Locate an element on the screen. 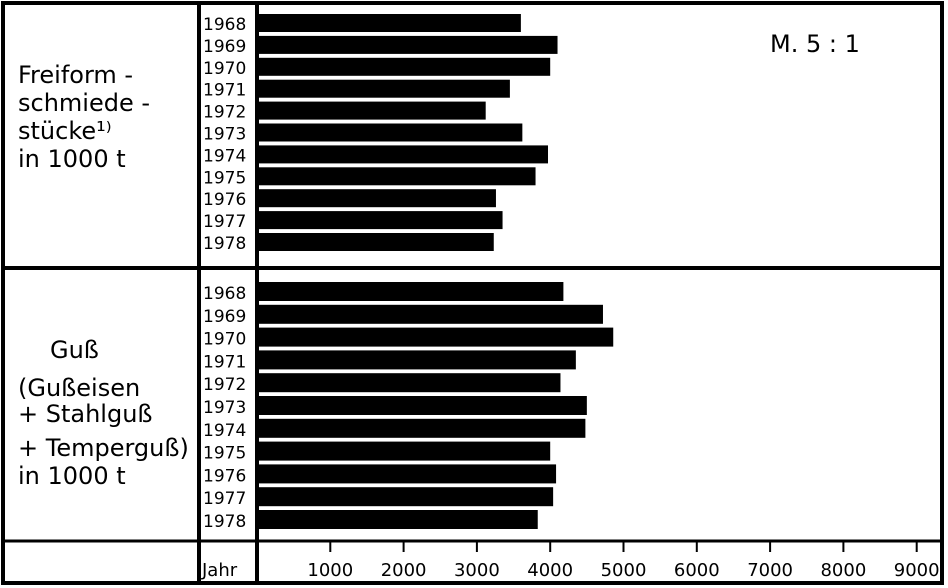 This screenshot has height=588, width=948. panel1-label-line: in 1000 t is located at coordinates (72, 159).